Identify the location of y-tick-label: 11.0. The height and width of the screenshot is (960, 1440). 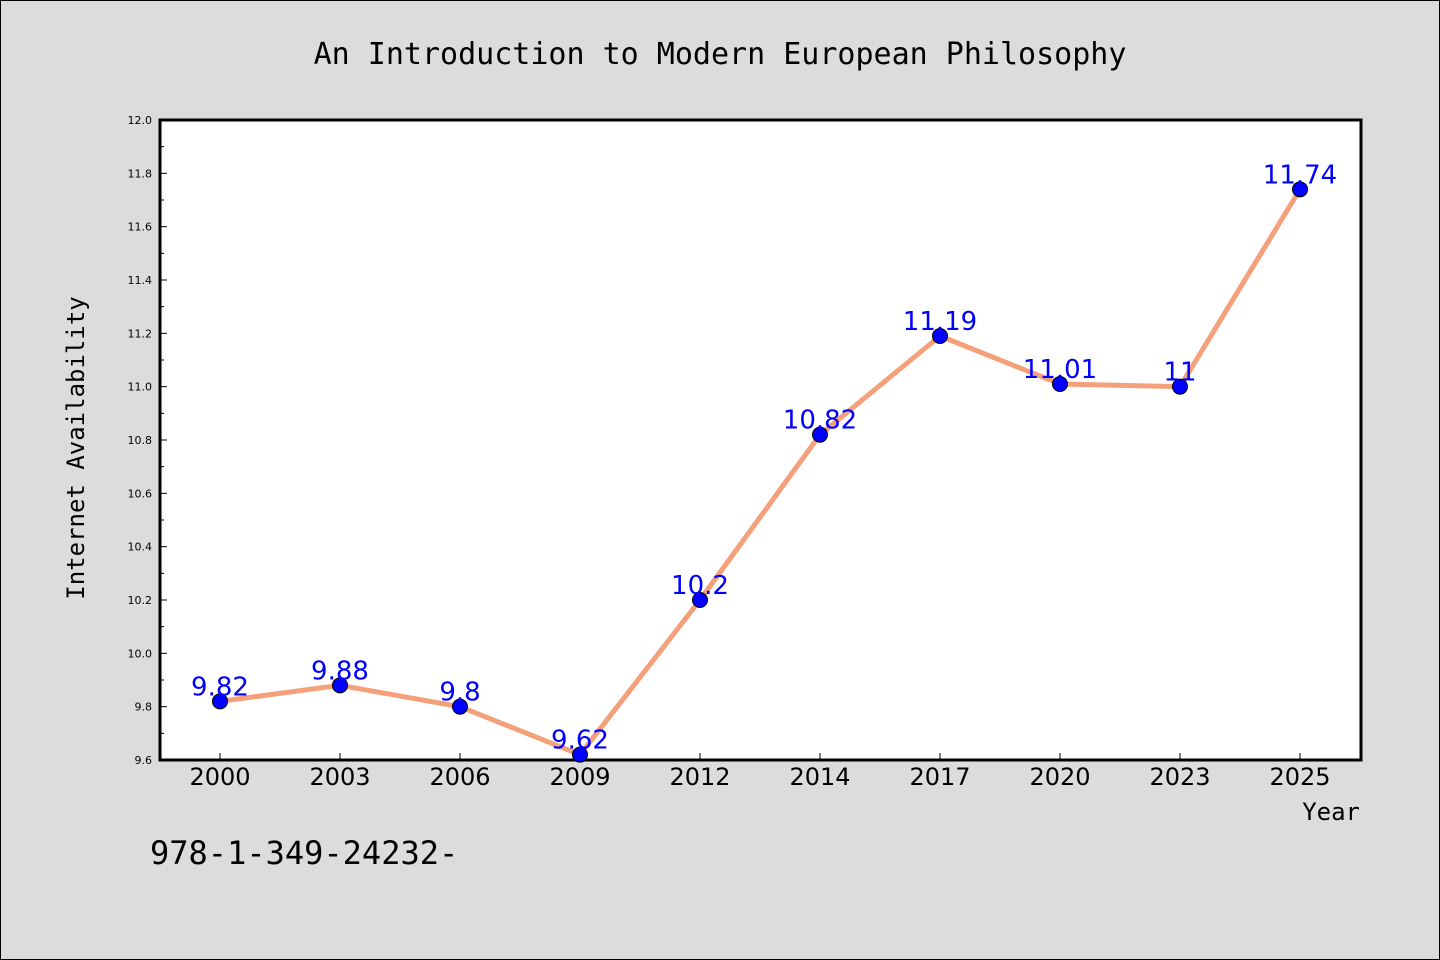
(140, 387).